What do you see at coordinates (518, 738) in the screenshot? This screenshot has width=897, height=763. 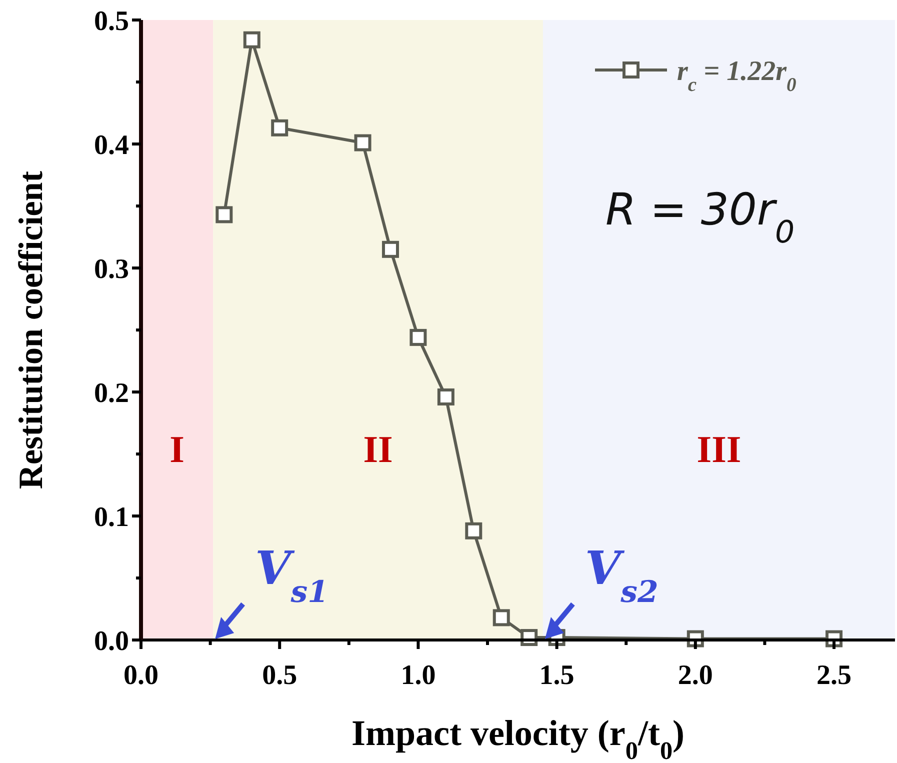 I see `x-axis-title: Impact velocity (r$_{0}$/t$_{0}$)` at bounding box center [518, 738].